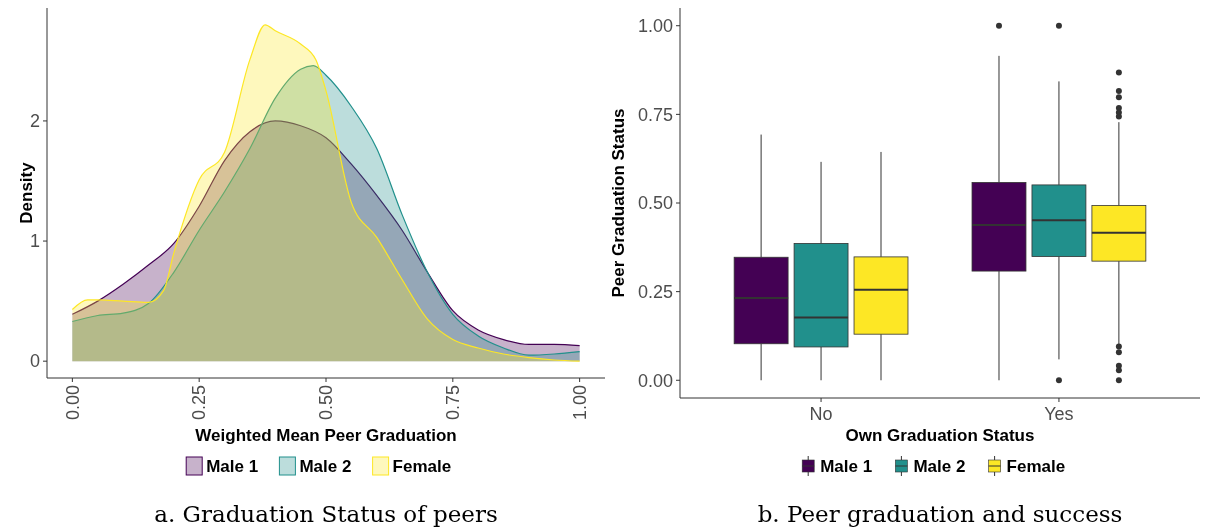 This screenshot has width=1205, height=529. Describe the element at coordinates (655, 380) in the screenshot. I see `y-tick-label: 0.00` at that location.